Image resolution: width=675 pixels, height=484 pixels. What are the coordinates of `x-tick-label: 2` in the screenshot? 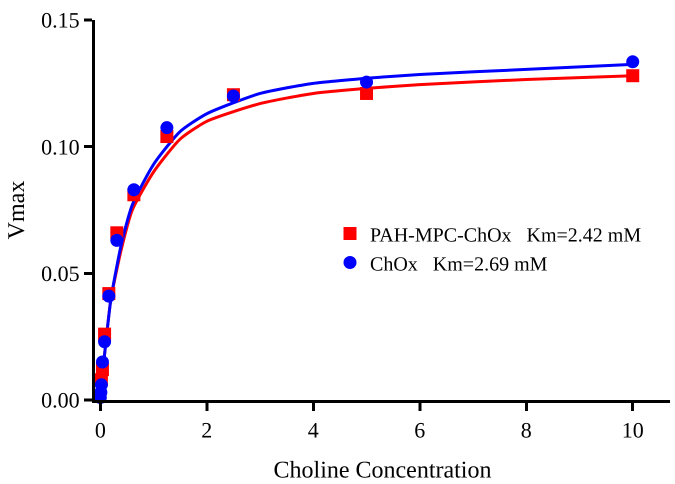 It's located at (206, 429).